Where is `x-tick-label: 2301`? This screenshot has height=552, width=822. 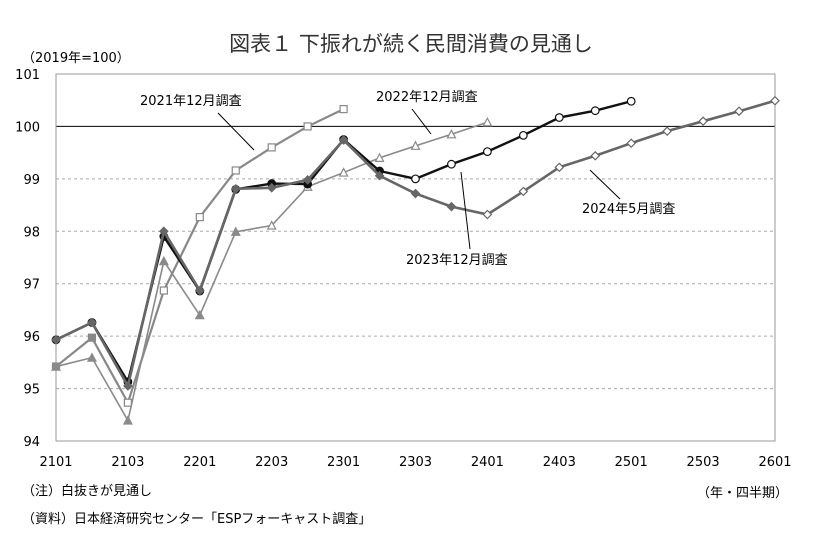 x-tick-label: 2301 is located at coordinates (343, 462).